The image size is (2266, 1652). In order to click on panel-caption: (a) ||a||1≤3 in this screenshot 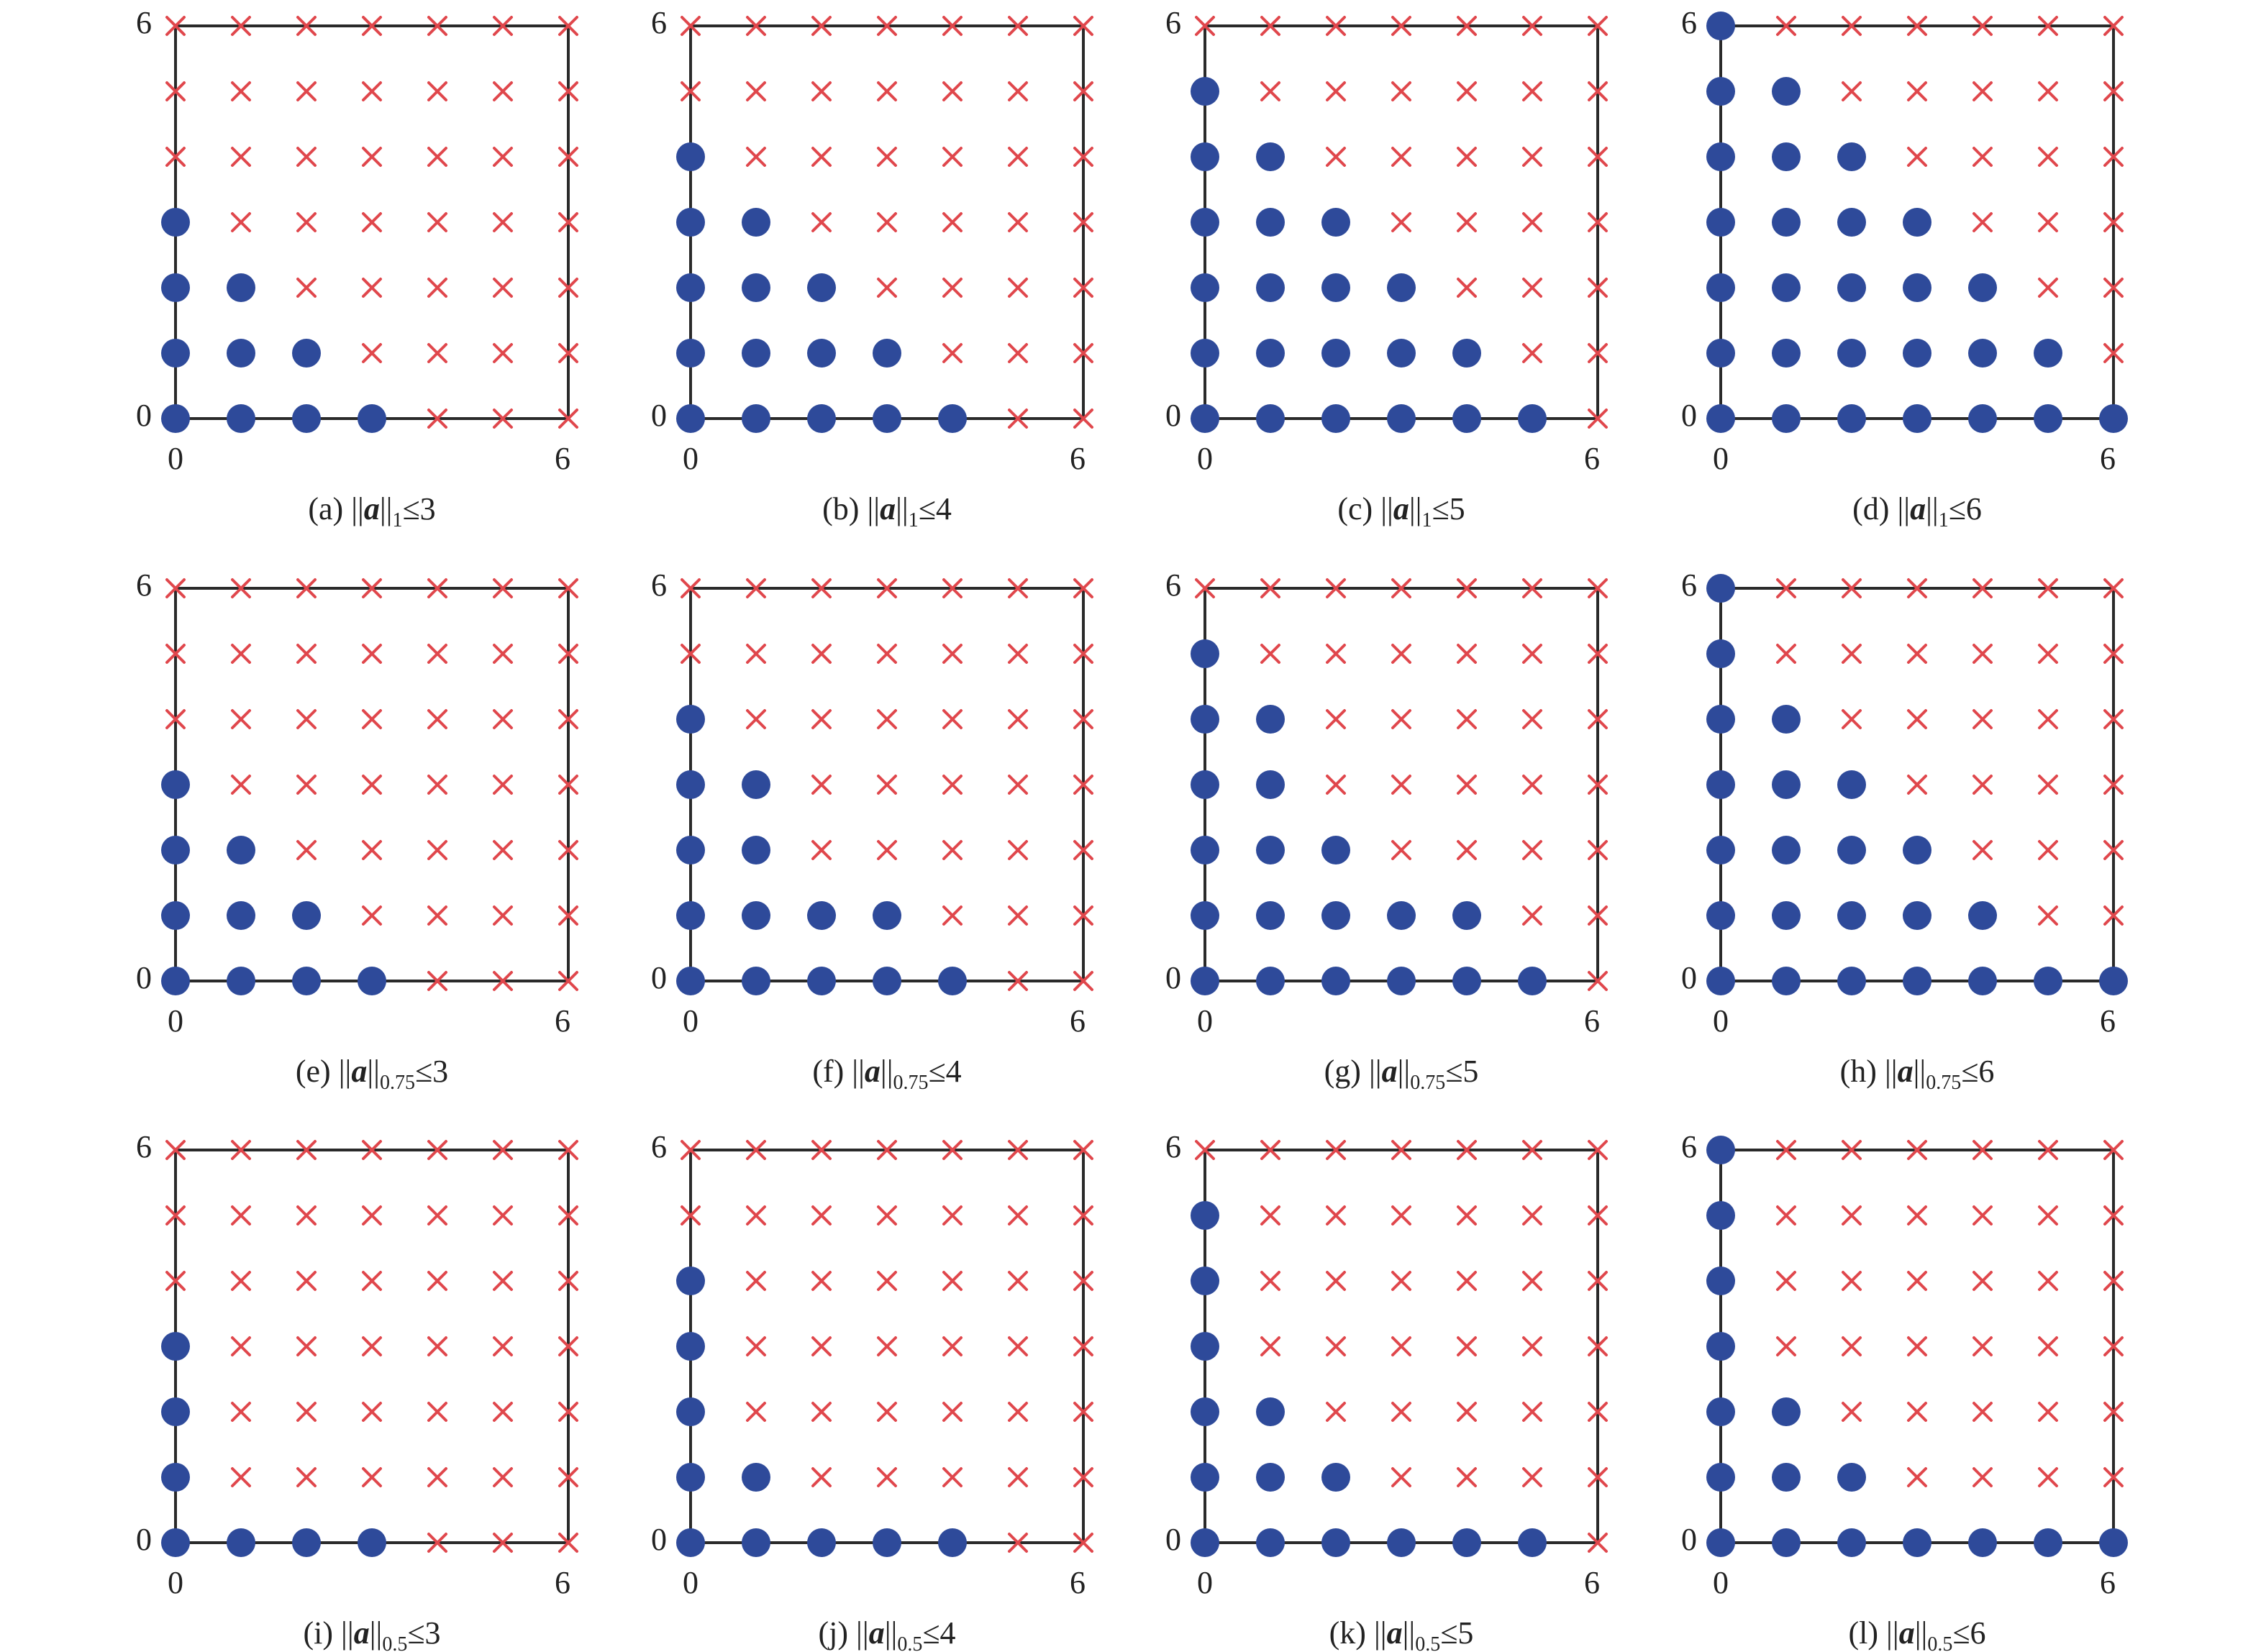, I will do `click(371, 511)`.